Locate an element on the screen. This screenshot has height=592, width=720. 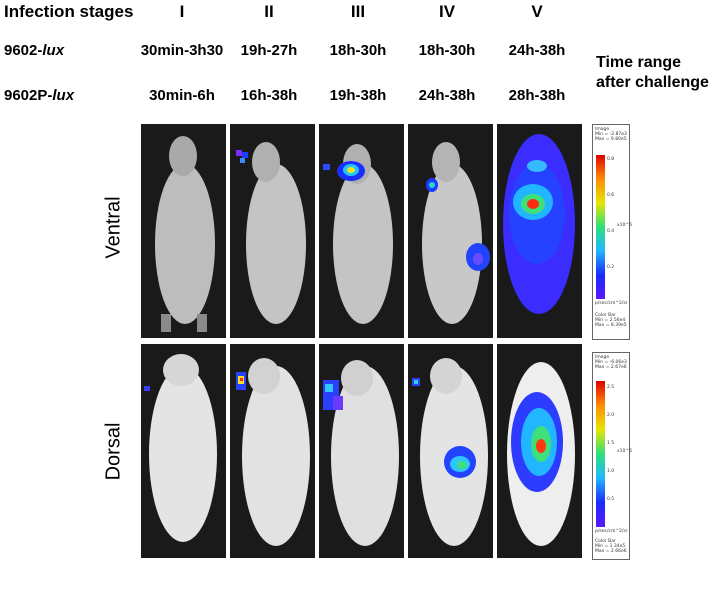
strain1-time-V: 24h-38h is located at coordinates (537, 50).